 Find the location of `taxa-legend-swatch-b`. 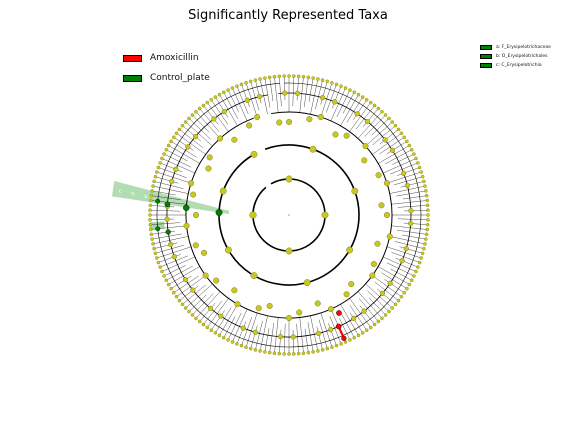

taxa-legend-swatch-b is located at coordinates (486, 56).